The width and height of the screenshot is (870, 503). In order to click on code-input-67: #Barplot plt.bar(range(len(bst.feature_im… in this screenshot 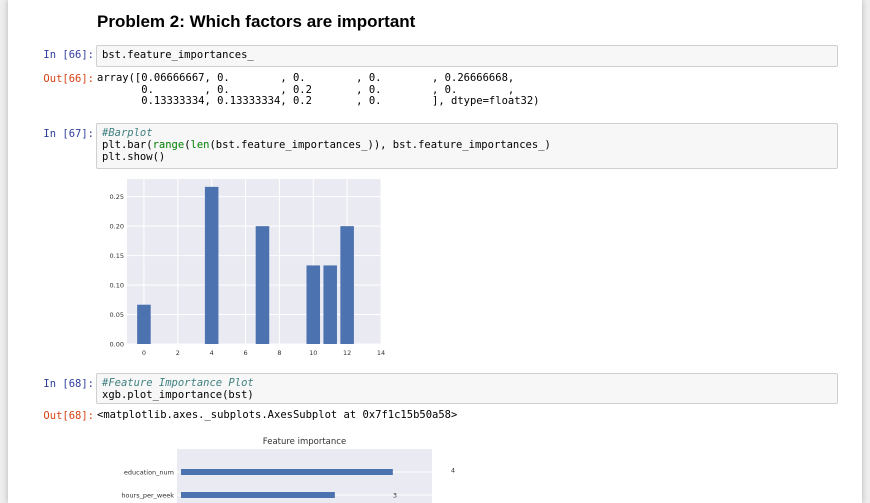, I will do `click(467, 146)`.